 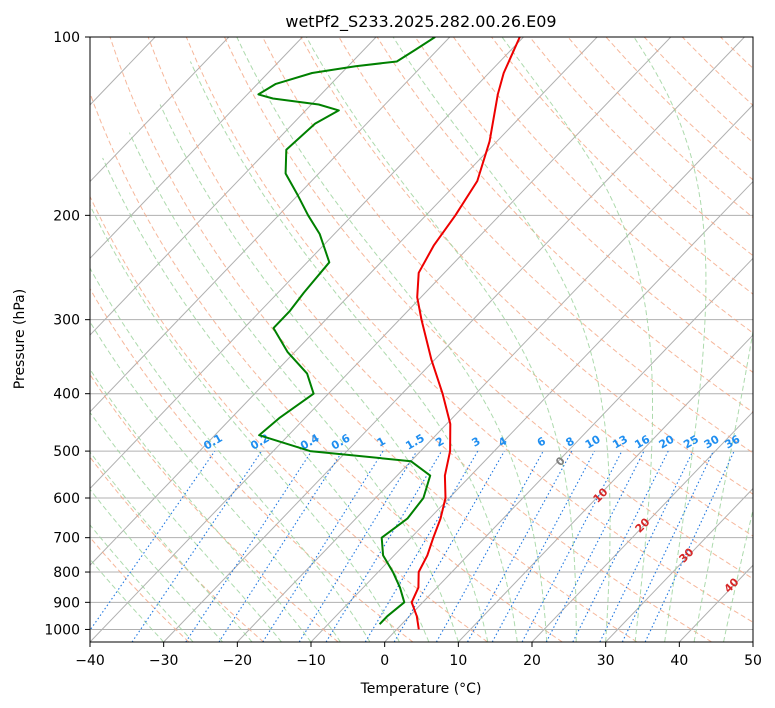 I want to click on x-tick-label: 20, so click(x=532, y=661).